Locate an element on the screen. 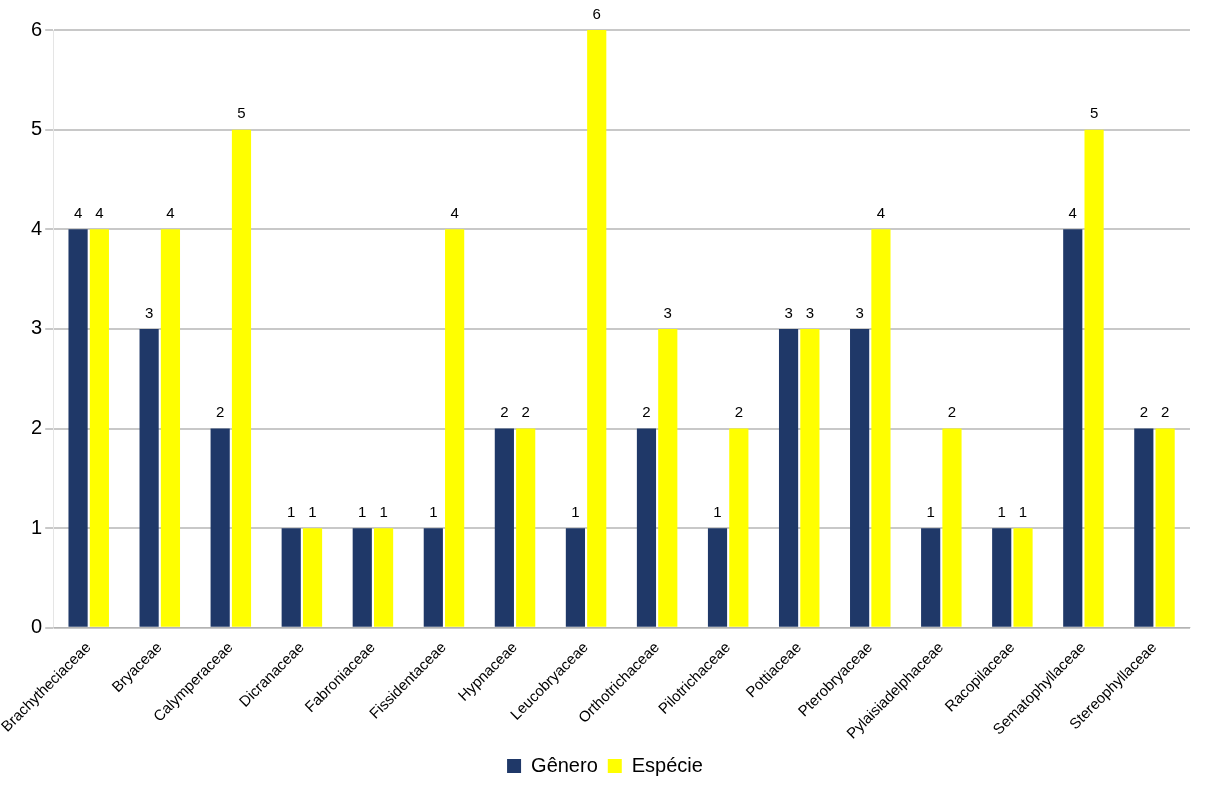  y-tick-label: 5 is located at coordinates (37, 128).